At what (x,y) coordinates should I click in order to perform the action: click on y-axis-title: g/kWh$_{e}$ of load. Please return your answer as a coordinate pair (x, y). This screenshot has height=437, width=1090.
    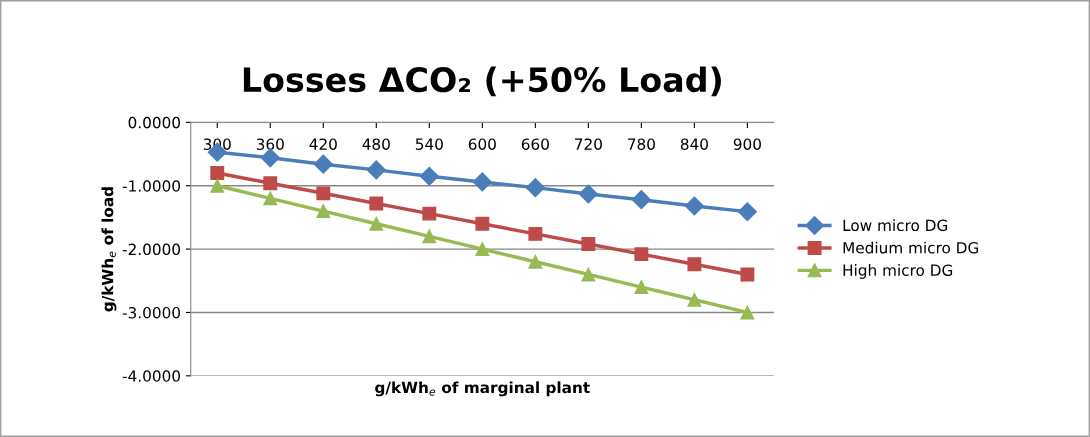
    Looking at the image, I should click on (109, 249).